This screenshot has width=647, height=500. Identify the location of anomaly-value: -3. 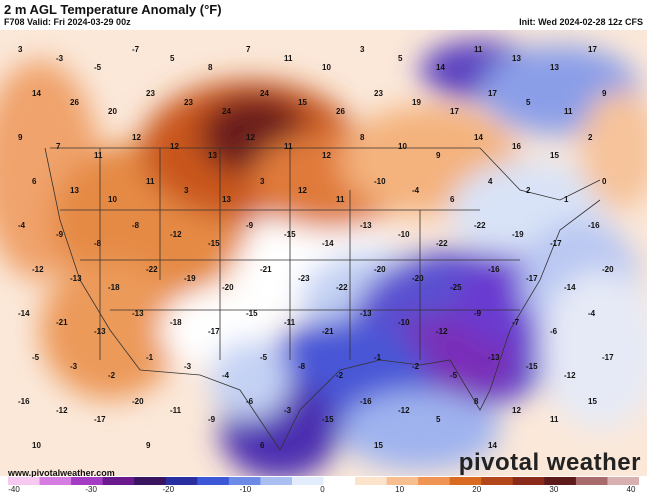
(74, 366).